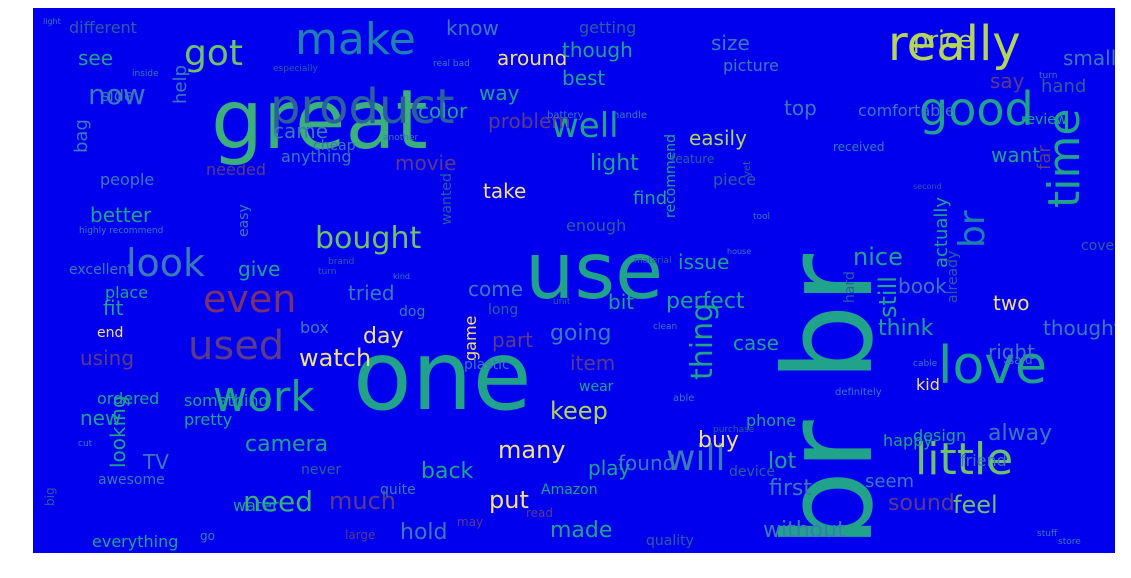 This screenshot has width=1131, height=578. What do you see at coordinates (278, 501) in the screenshot?
I see `word-21: need` at bounding box center [278, 501].